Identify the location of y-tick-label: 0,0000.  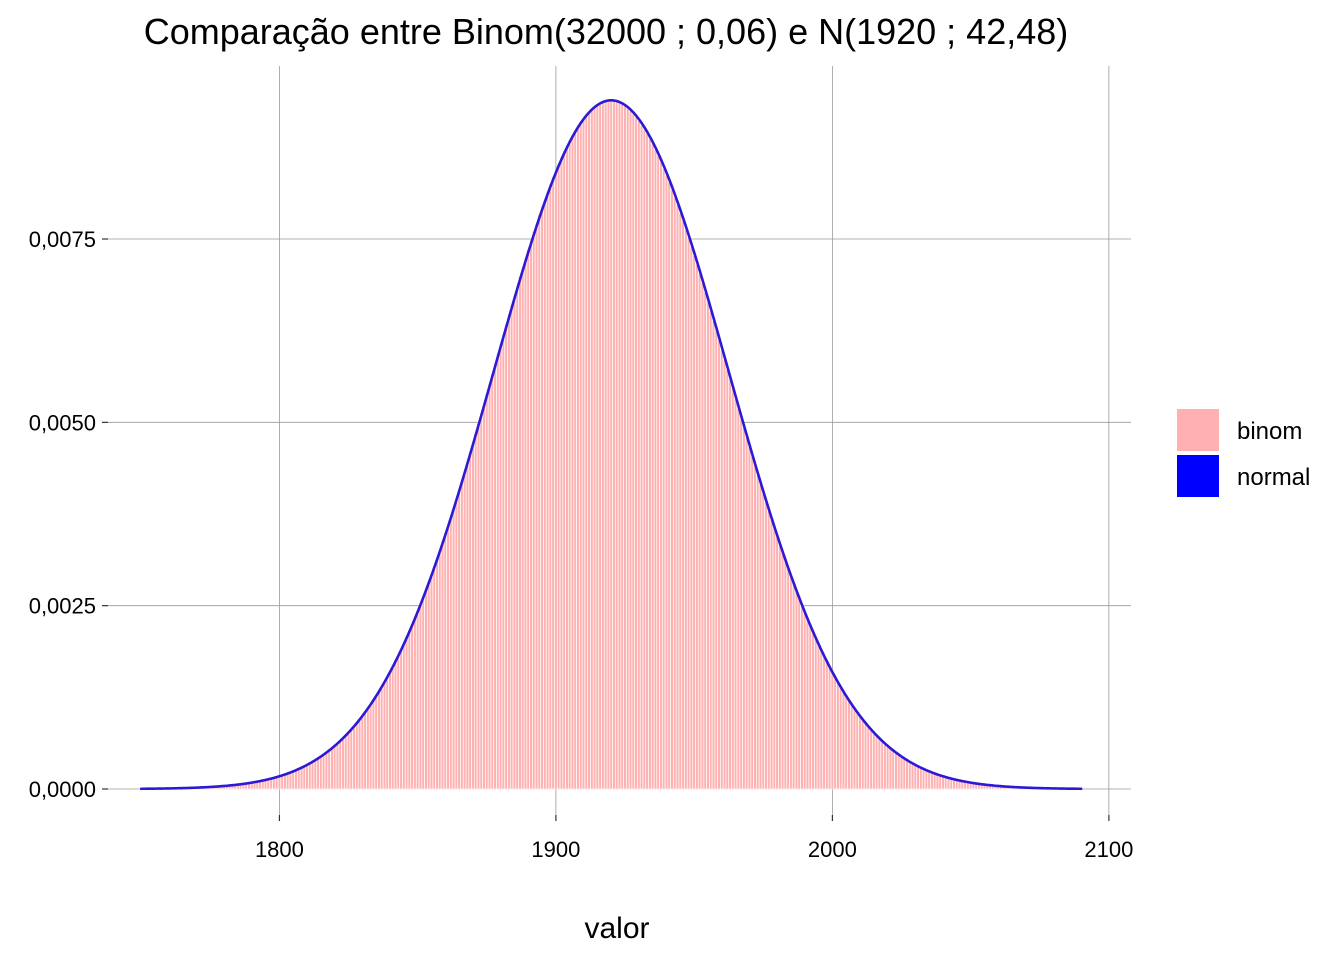
(62, 789).